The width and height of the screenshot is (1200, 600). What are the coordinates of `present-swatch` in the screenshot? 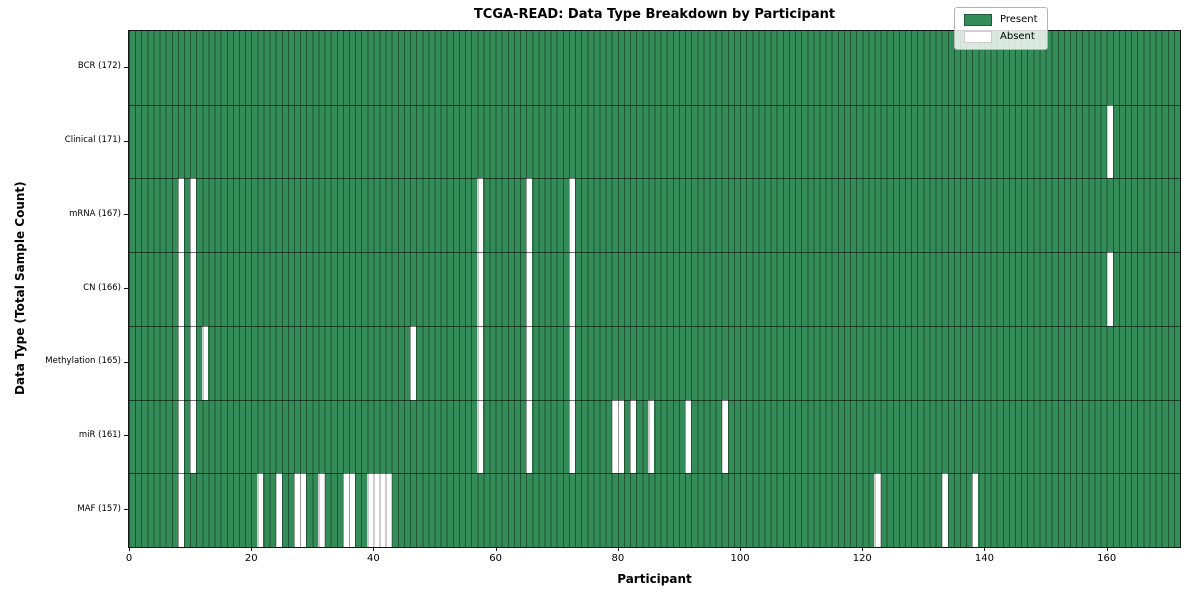 It's located at (978, 20).